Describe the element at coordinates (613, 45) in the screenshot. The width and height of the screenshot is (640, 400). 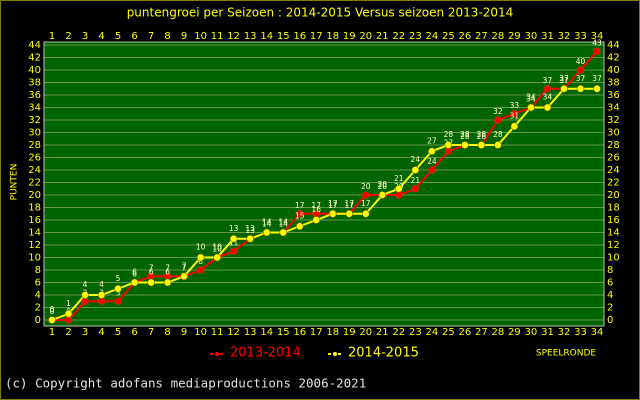
I see `y-tick-label-right: 44` at that location.